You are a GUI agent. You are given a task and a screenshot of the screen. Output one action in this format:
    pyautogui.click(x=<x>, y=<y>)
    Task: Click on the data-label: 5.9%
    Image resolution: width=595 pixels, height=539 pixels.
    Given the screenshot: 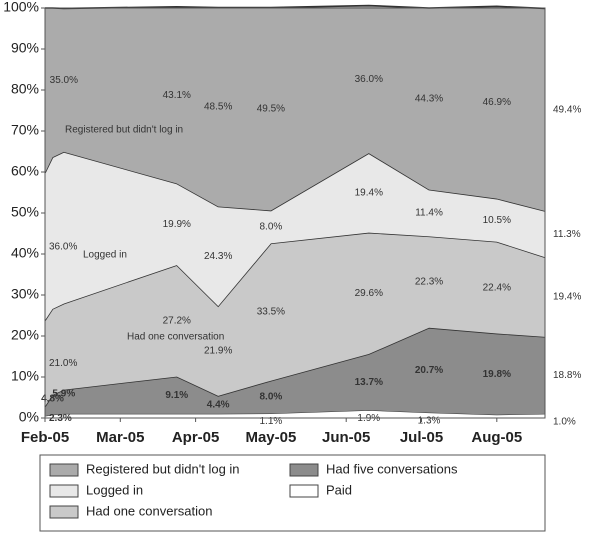 What is the action you would take?
    pyautogui.click(x=63, y=393)
    